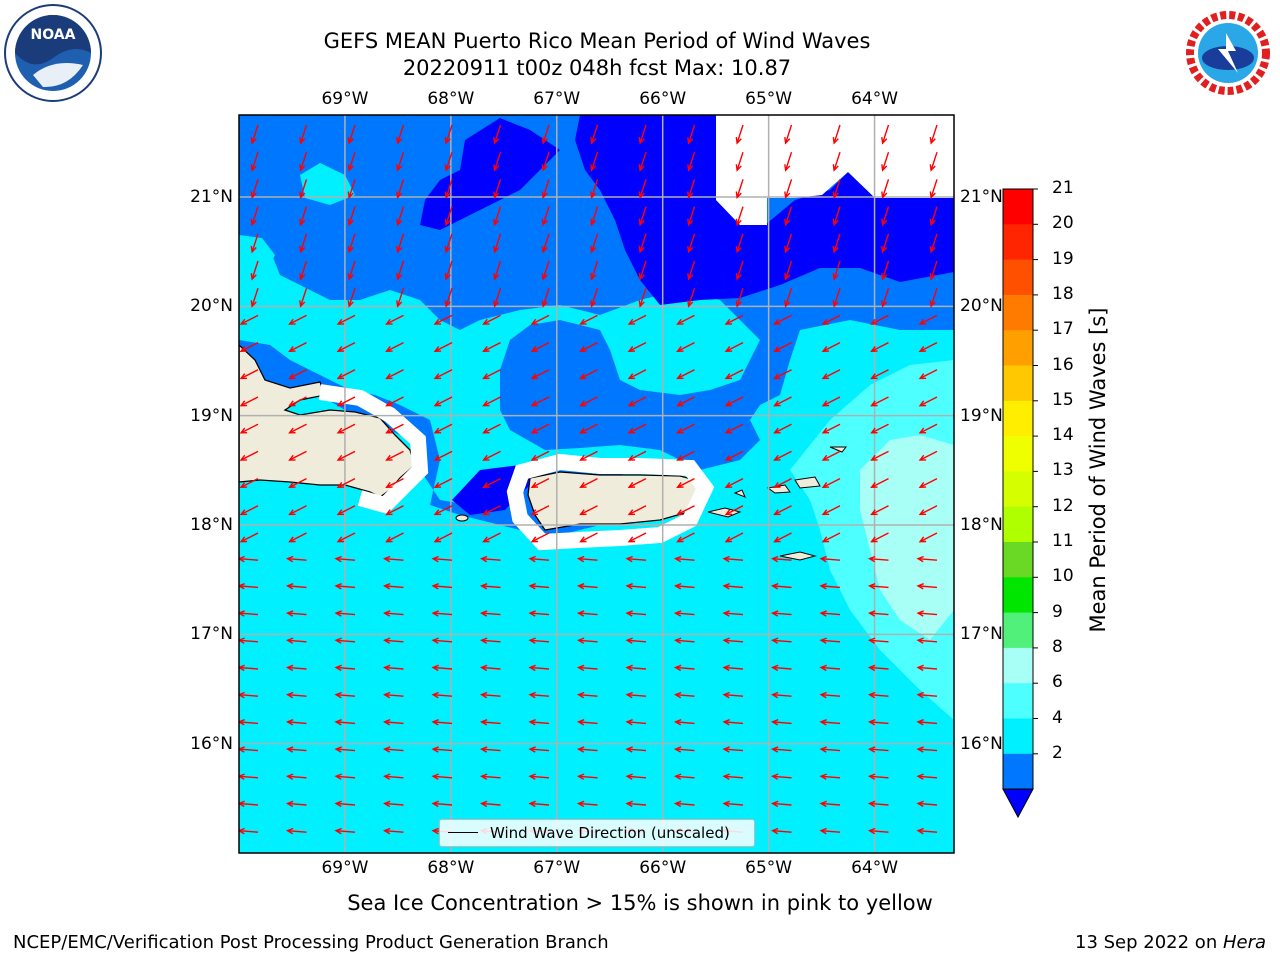 The image size is (1280, 960). What do you see at coordinates (1057, 717) in the screenshot?
I see `colorbar-tick-label: 4` at bounding box center [1057, 717].